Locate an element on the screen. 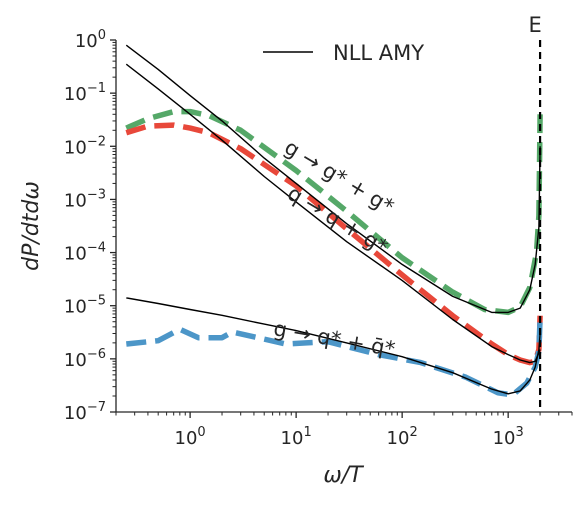 The width and height of the screenshot is (581, 508). energy-reference-label: E is located at coordinates (534, 25).